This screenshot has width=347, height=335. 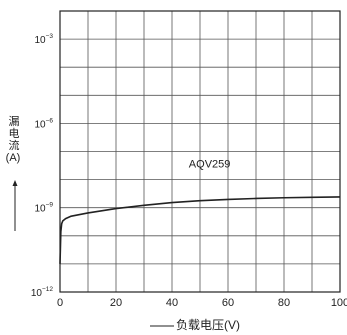 What do you see at coordinates (14, 146) in the screenshot?
I see `y-axis-label-char: 流` at bounding box center [14, 146].